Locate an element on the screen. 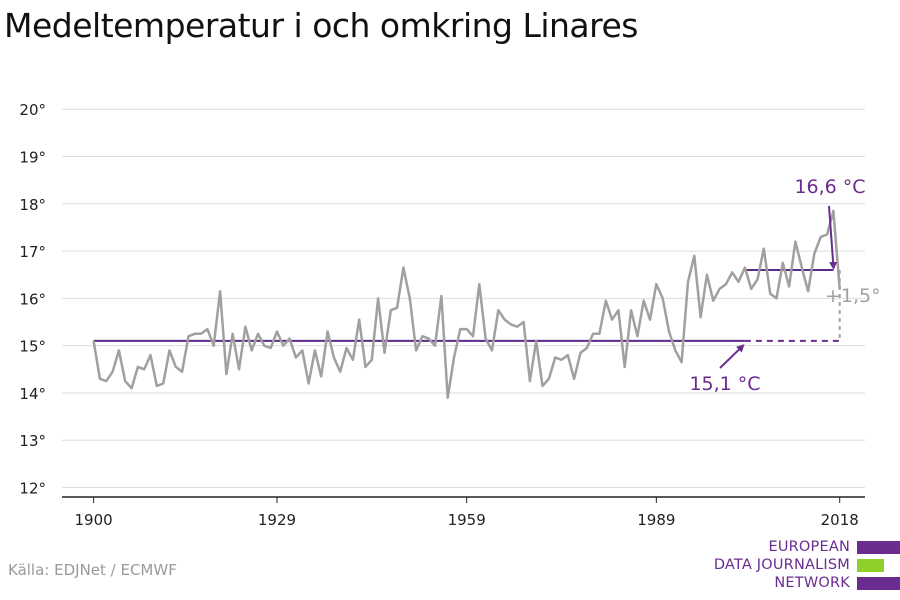  logo-line-3: NETWORK is located at coordinates (812, 583).